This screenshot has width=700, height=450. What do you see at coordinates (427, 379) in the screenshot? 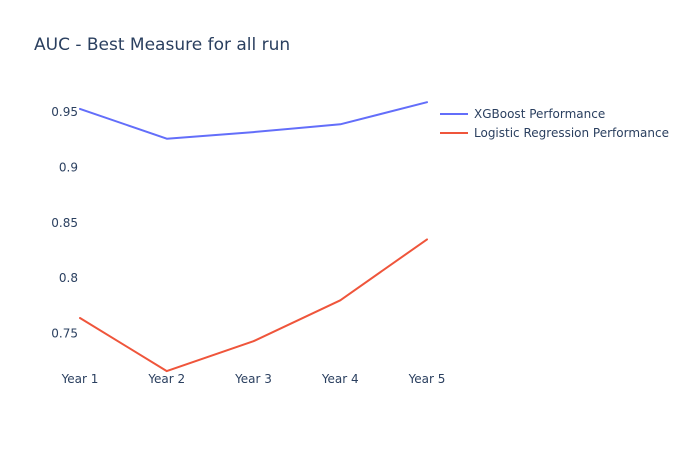
I see `x-tick-label: Year 5` at bounding box center [427, 379].